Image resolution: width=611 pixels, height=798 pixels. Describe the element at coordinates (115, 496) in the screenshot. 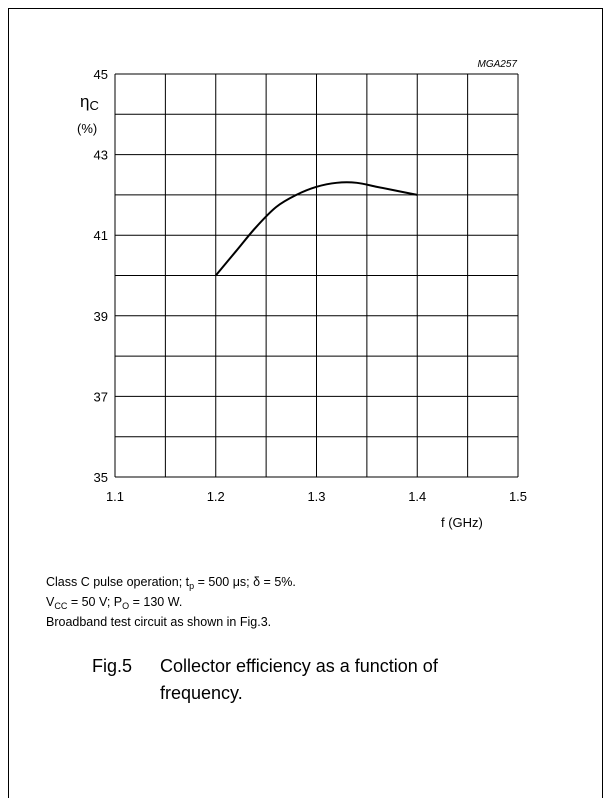

I see `x-tick-label: 1.1` at that location.